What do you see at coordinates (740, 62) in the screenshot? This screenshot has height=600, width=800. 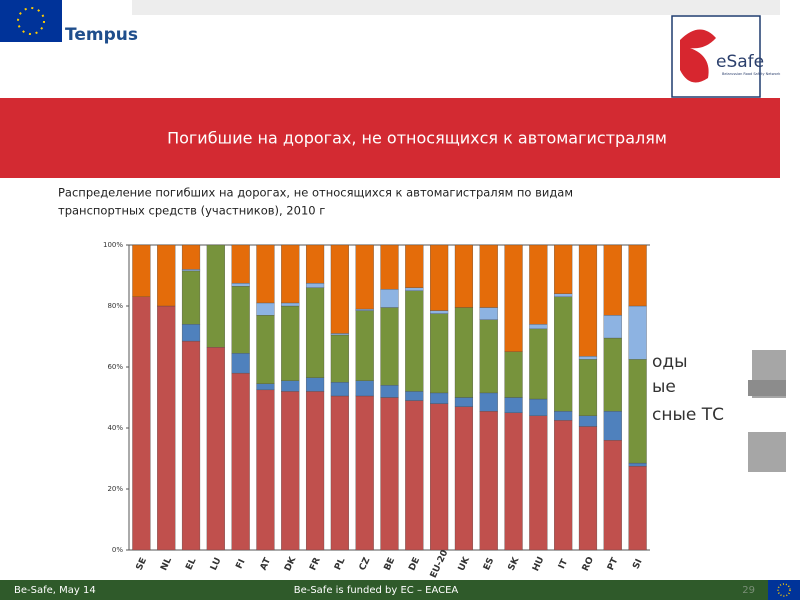 I see `esafe-text: eSafe` at bounding box center [740, 62].